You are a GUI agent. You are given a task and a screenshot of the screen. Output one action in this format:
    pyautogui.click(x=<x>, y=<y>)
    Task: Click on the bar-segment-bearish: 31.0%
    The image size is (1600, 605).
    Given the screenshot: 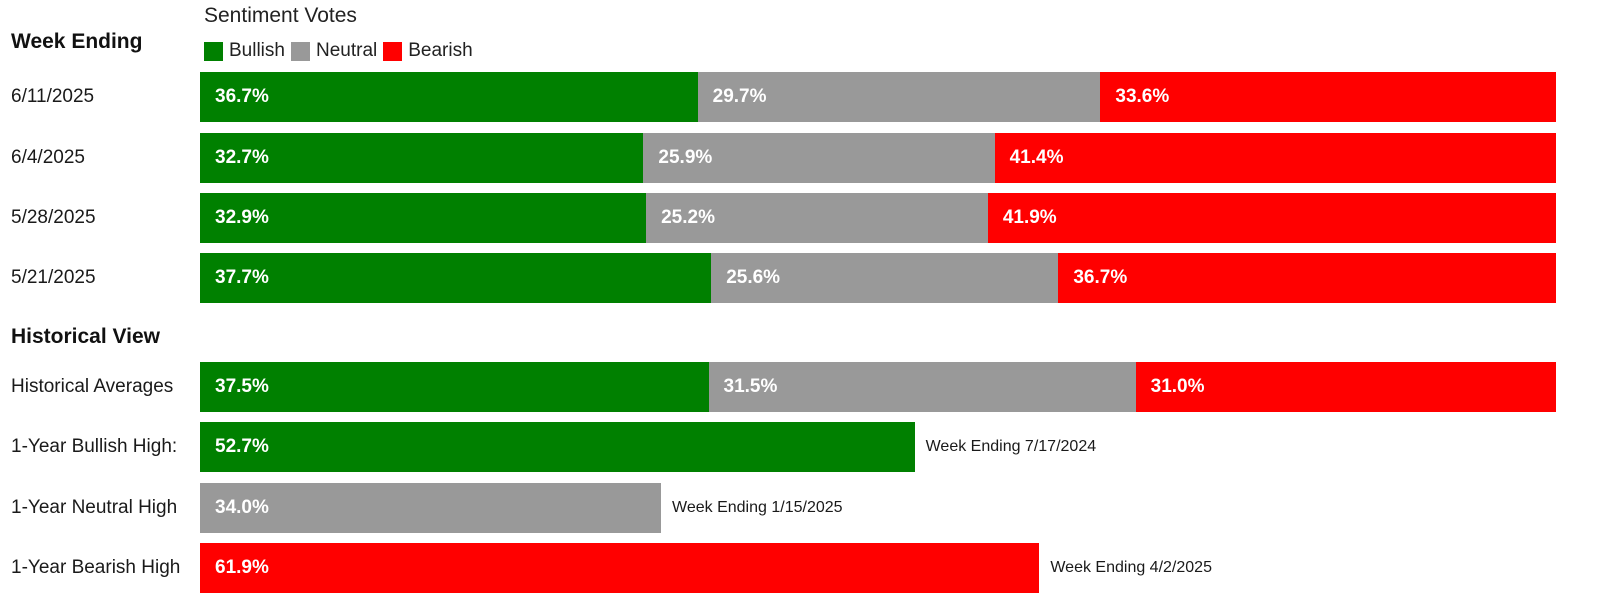 What is the action you would take?
    pyautogui.click(x=1345, y=387)
    